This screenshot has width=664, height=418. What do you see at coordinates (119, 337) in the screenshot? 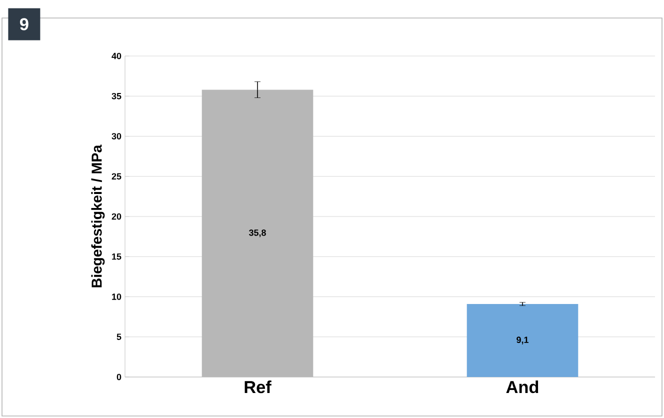
I see `y-tick-label: 5` at bounding box center [119, 337].